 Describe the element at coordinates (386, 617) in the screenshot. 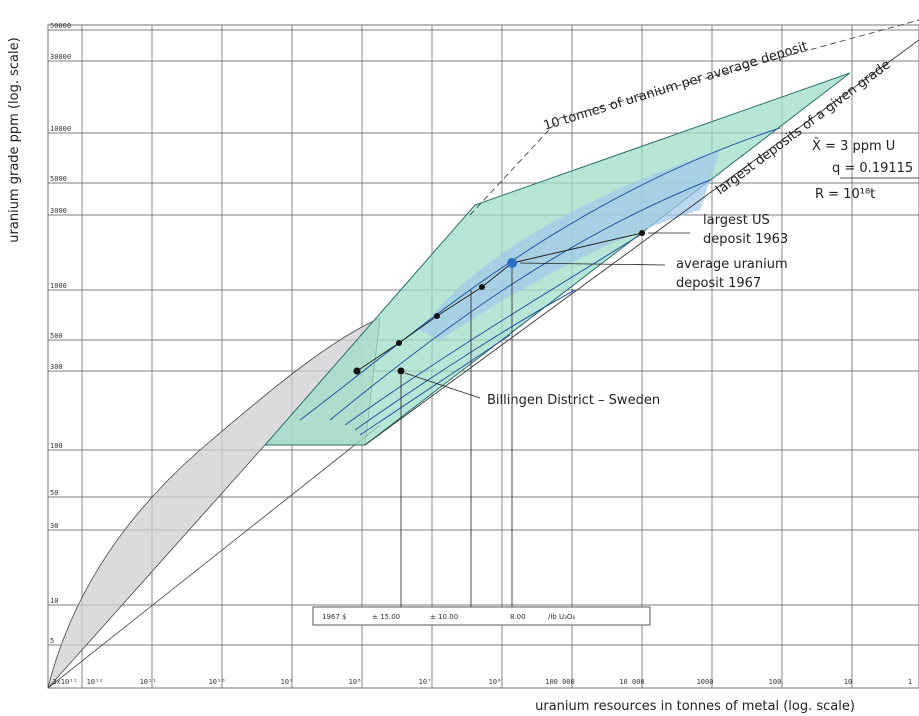

I see `price-label: ± 15.00` at that location.